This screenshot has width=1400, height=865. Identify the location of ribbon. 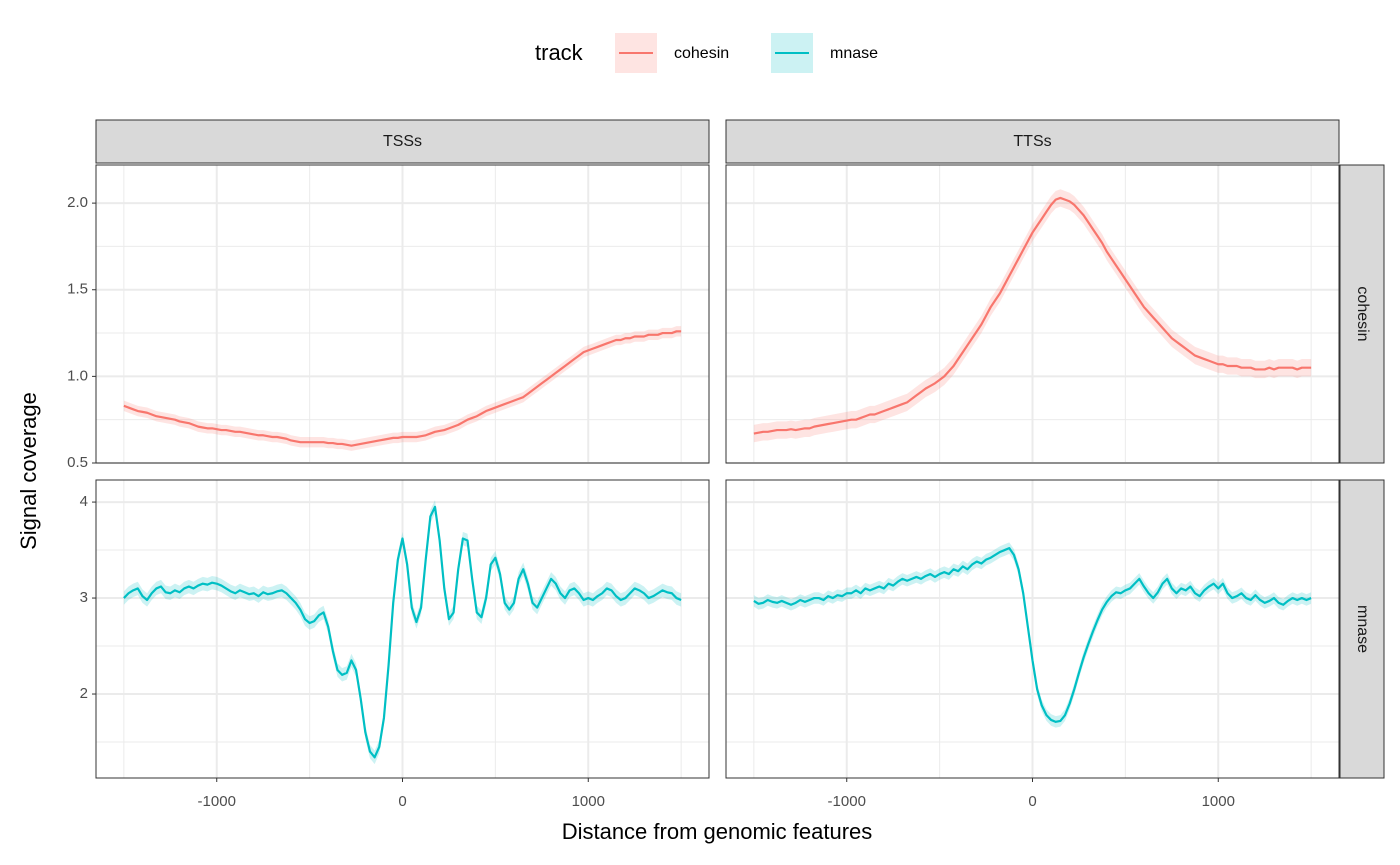
(1032, 316).